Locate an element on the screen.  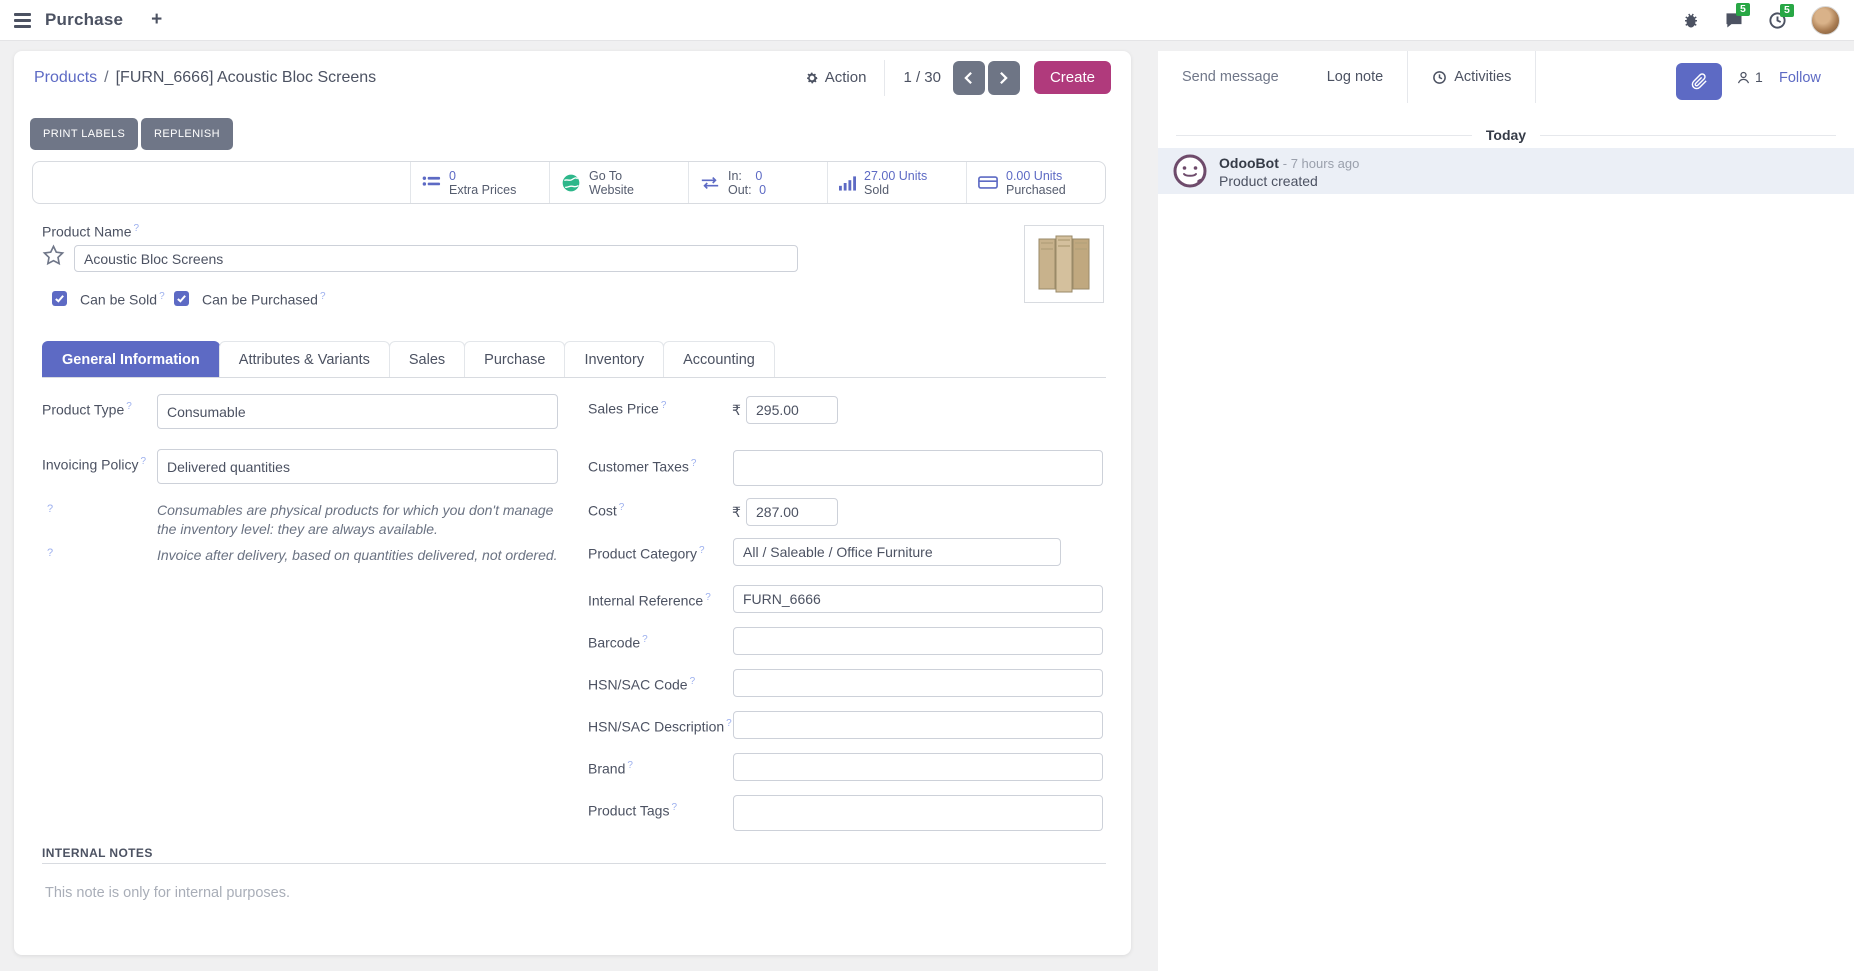
favorite-star-icon is located at coordinates (53, 258).